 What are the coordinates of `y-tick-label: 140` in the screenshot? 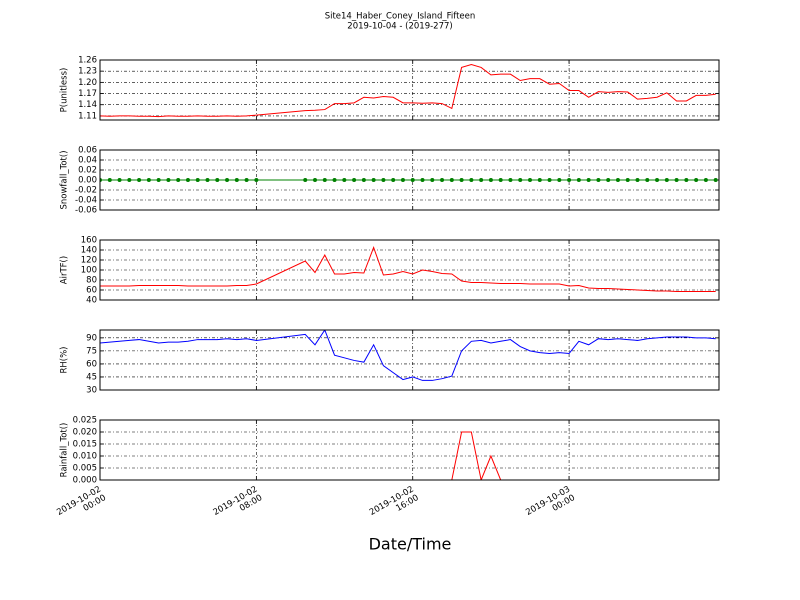 It's located at (89, 251).